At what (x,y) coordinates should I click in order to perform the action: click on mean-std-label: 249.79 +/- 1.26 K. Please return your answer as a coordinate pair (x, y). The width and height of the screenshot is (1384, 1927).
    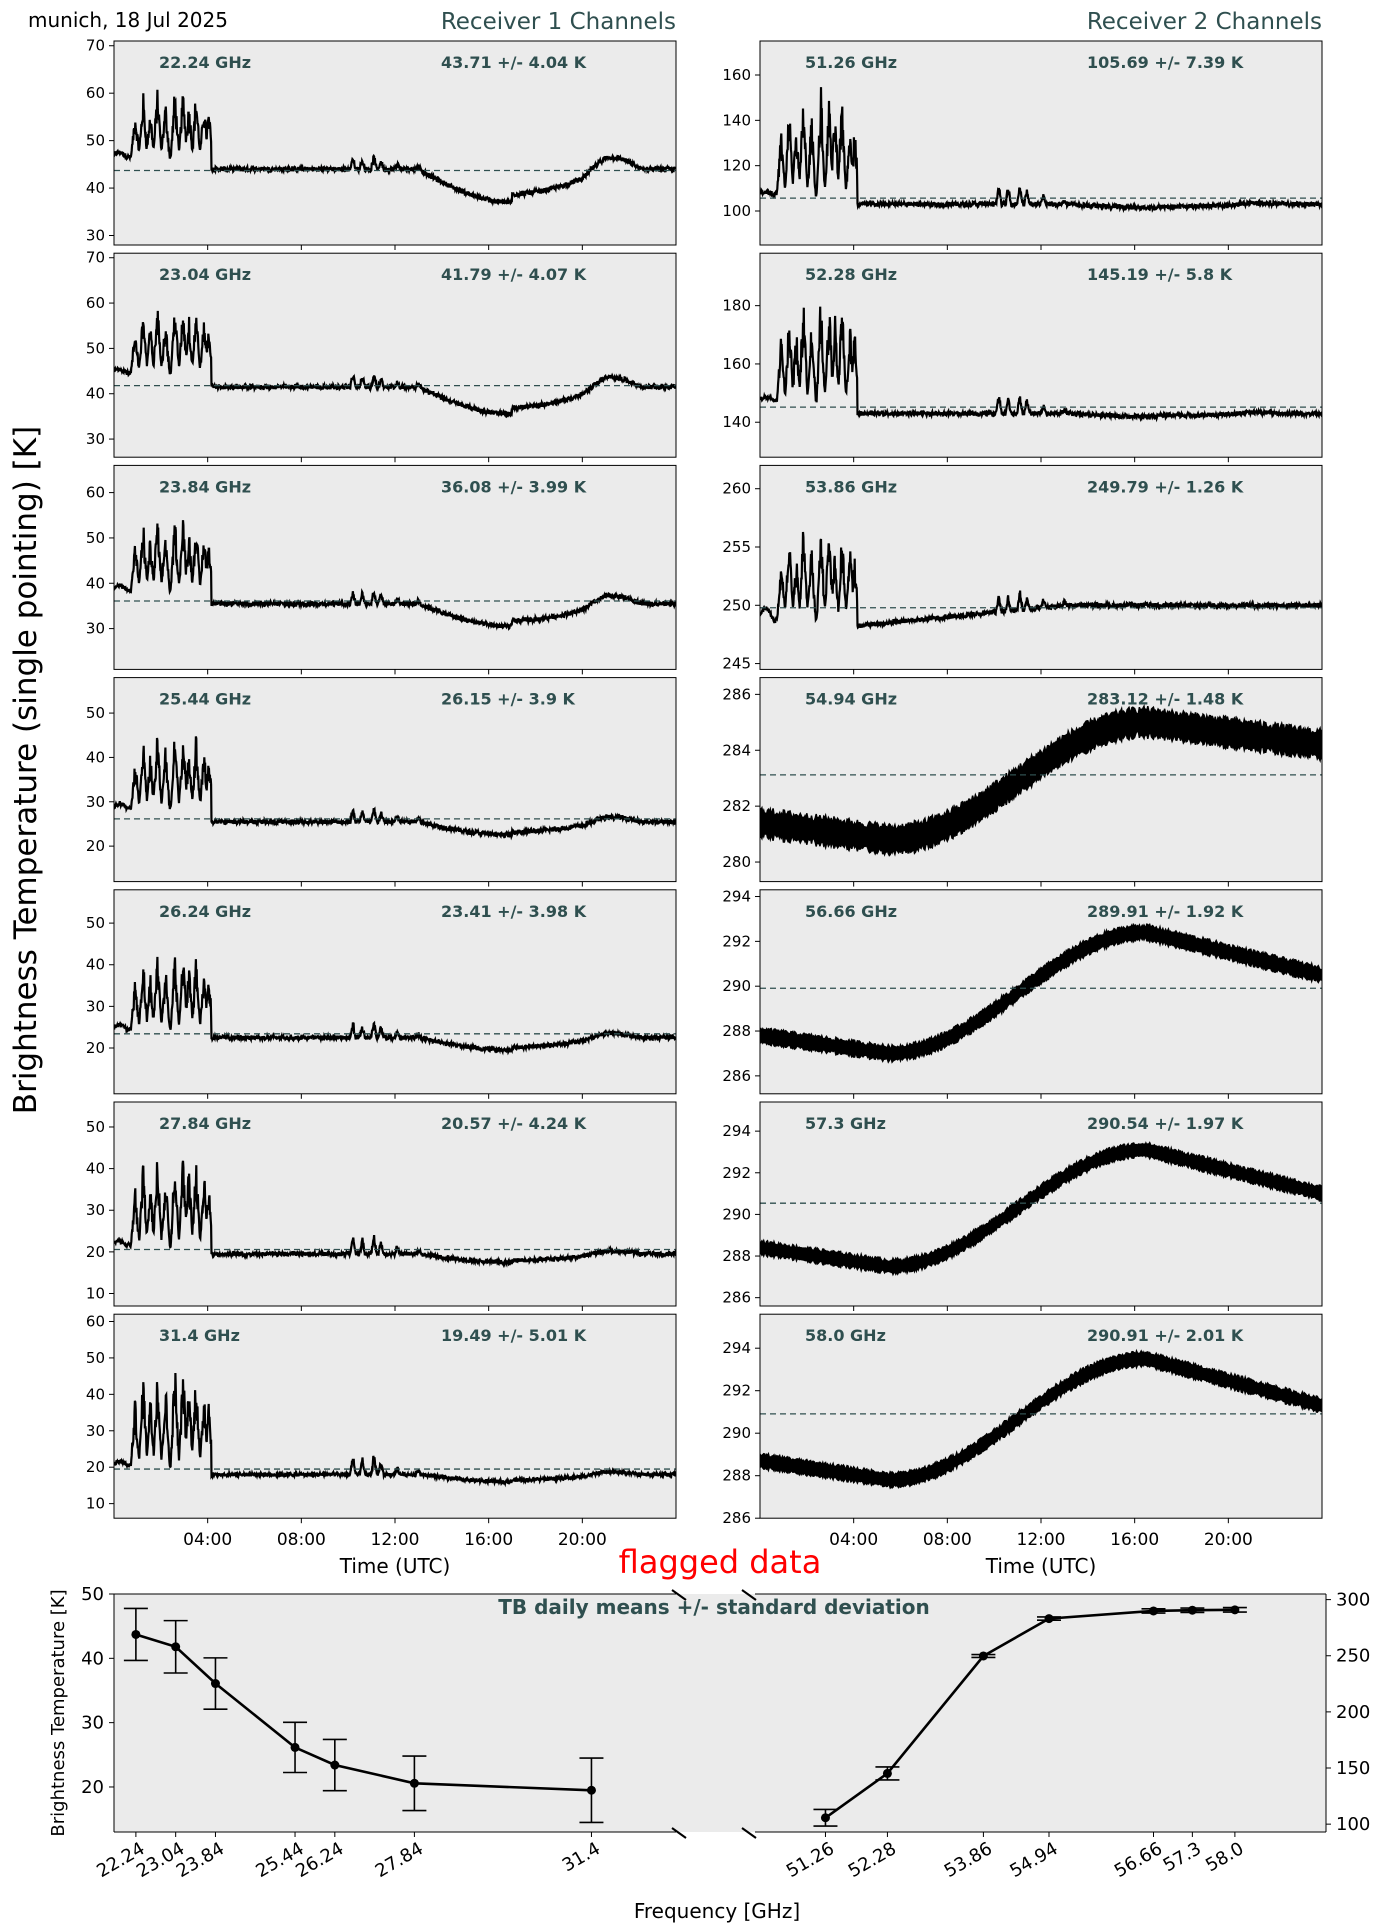
    Looking at the image, I should click on (1165, 486).